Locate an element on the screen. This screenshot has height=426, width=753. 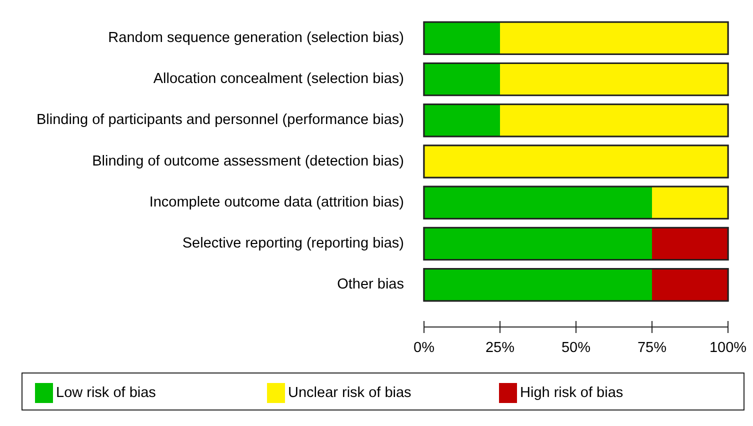
x-tick-label: 0% is located at coordinates (424, 348).